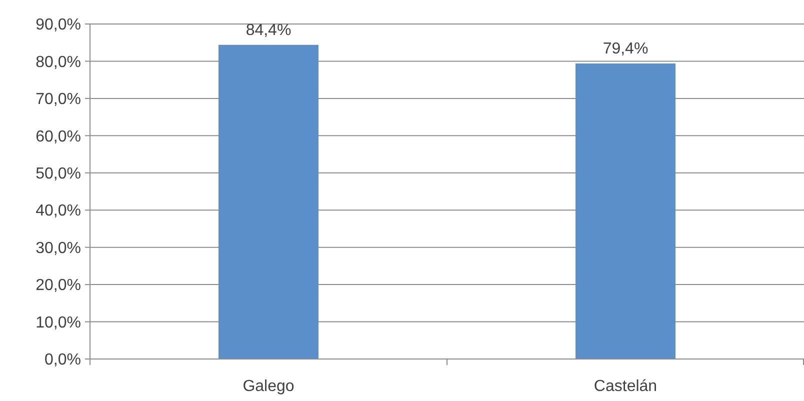  I want to click on data-label: 79,4%, so click(625, 49).